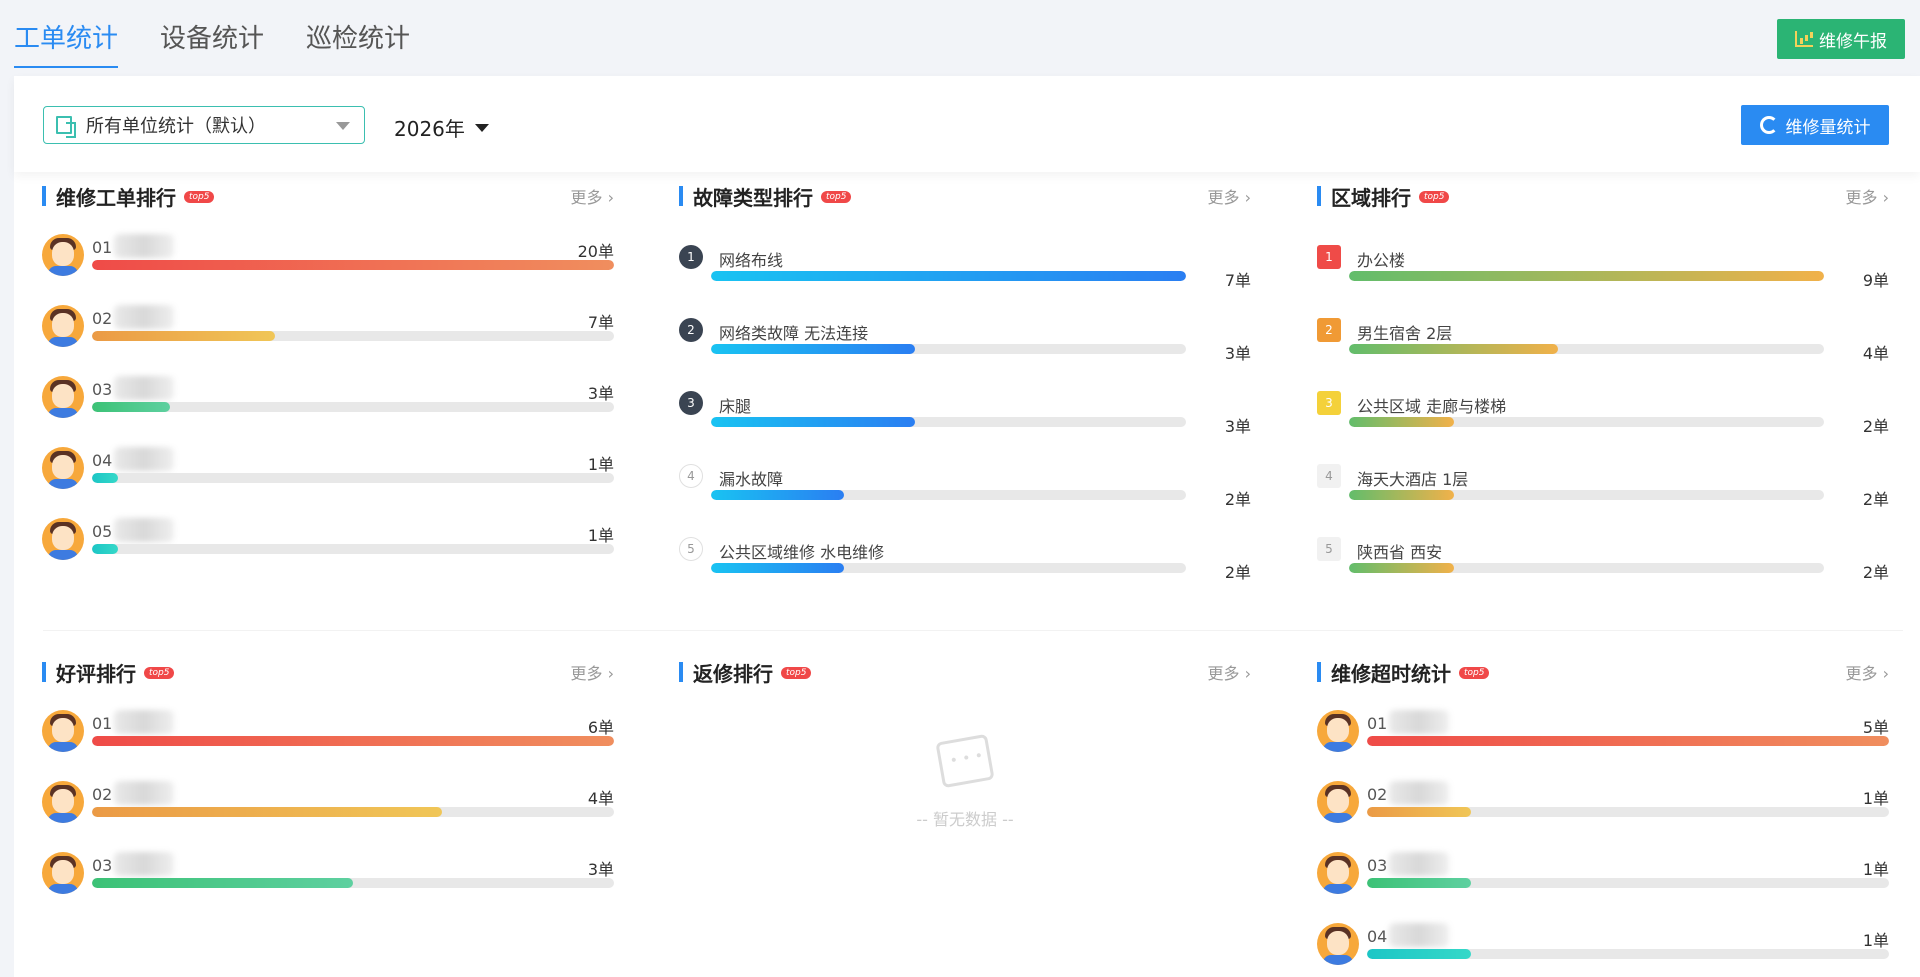 The image size is (1920, 977). I want to click on tab-work-order: 工单统计, so click(66, 43).